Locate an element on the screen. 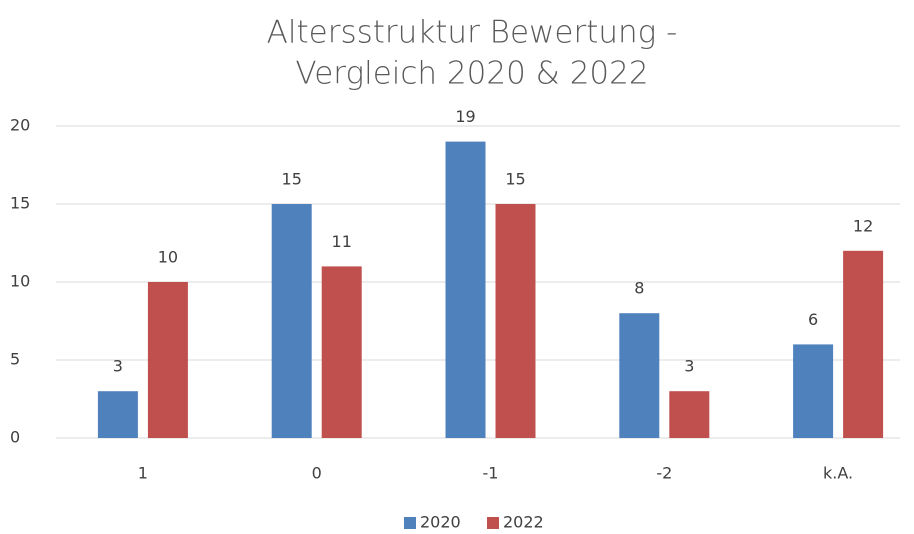 This screenshot has height=534, width=914. y-tick-label: 5 is located at coordinates (15, 359).